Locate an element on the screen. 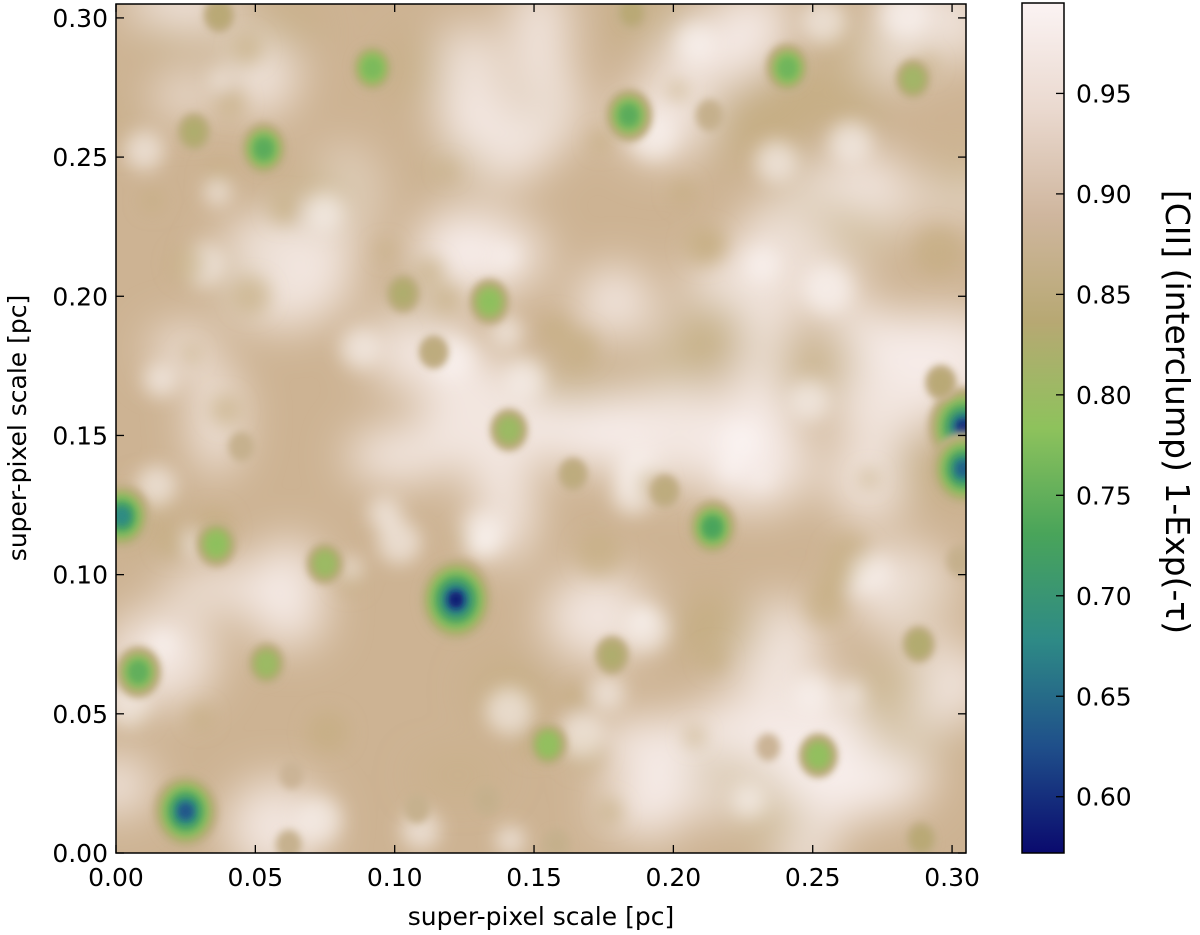 The height and width of the screenshot is (935, 1200). colorbar-ticks: 0.60 0.65 0.70 0.75 0.80 0.85 0.90 0.95 is located at coordinates (1094, 445).